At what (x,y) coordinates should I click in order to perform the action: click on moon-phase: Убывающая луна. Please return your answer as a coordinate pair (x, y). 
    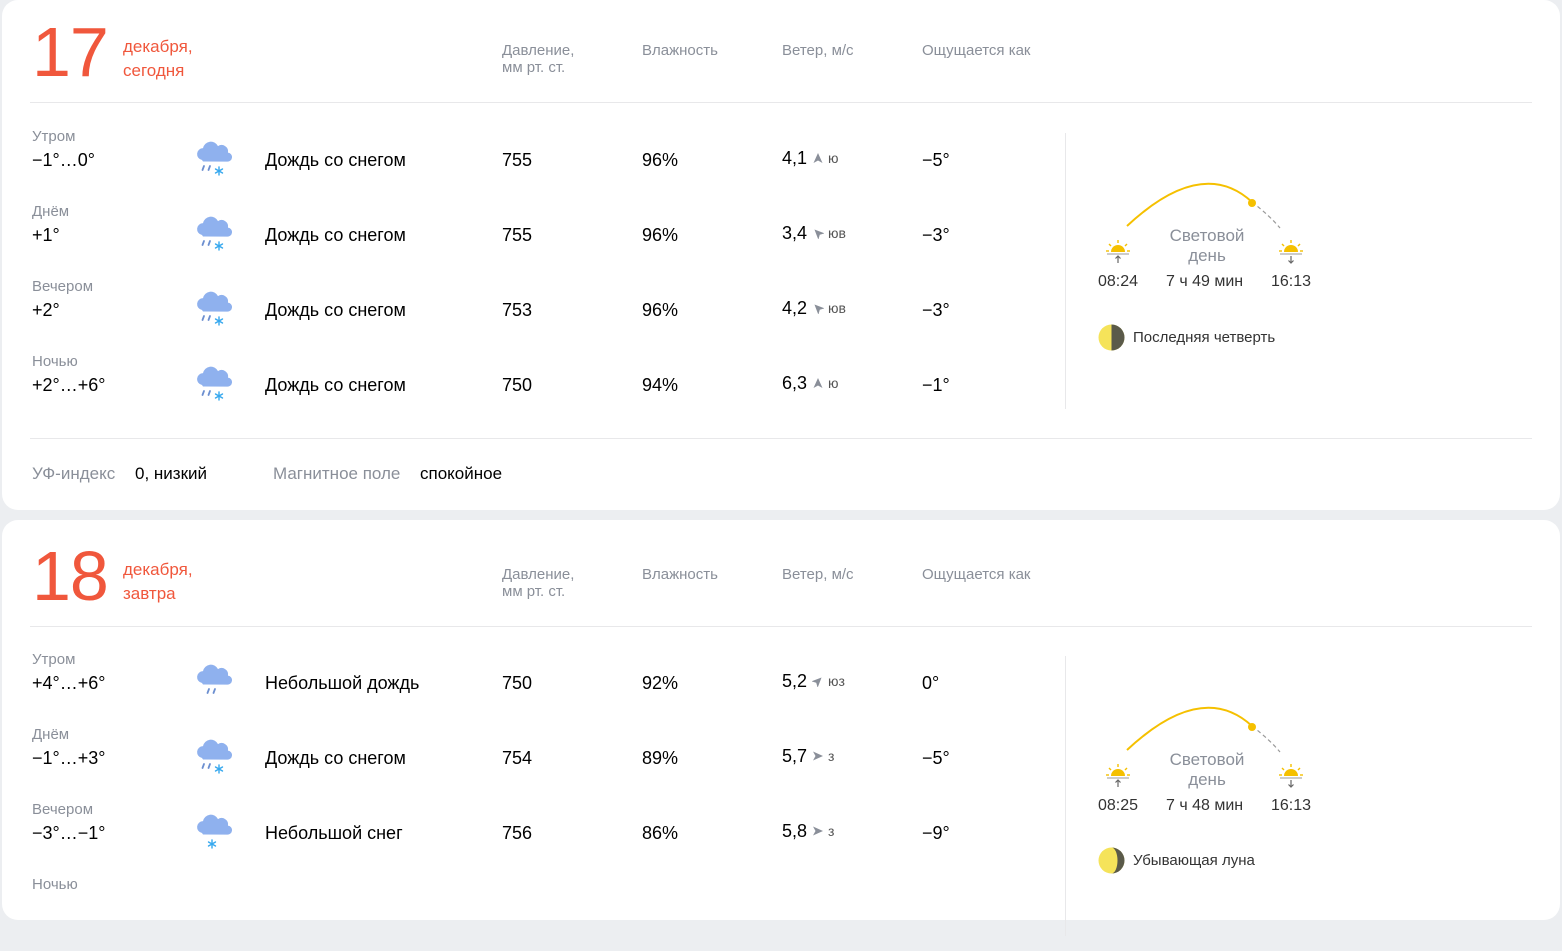
    Looking at the image, I should click on (1176, 860).